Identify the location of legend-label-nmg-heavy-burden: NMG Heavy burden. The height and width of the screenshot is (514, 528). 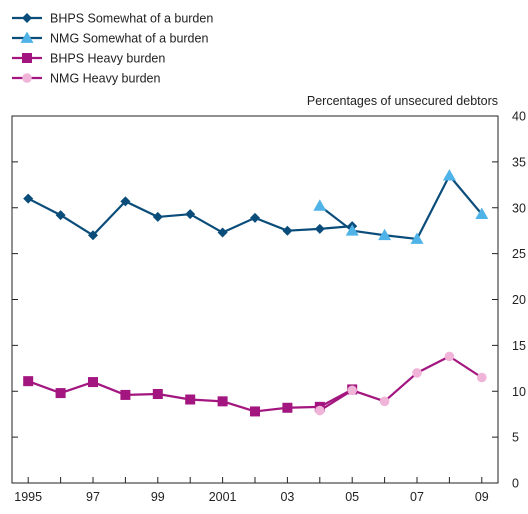
(105, 79).